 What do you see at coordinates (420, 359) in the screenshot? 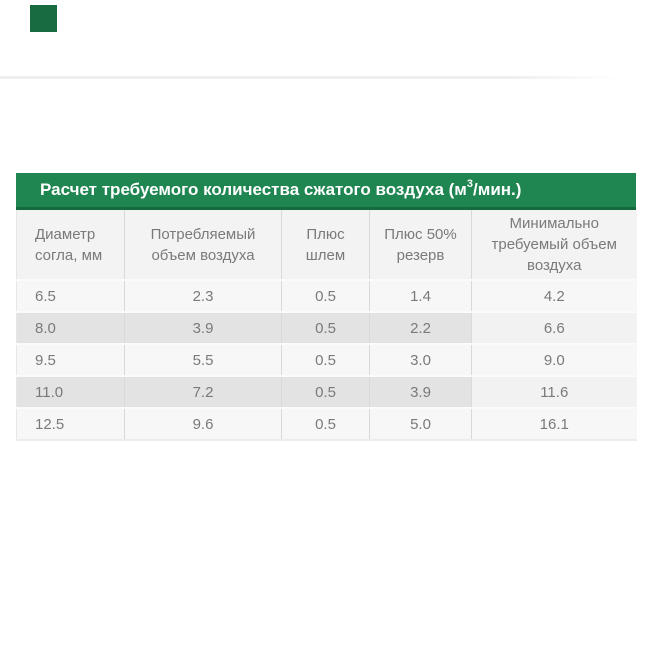
I see `table-cell: 3.0` at bounding box center [420, 359].